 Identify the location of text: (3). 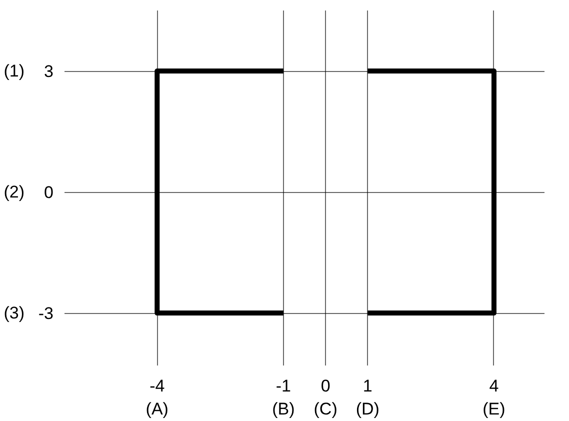
(14, 313).